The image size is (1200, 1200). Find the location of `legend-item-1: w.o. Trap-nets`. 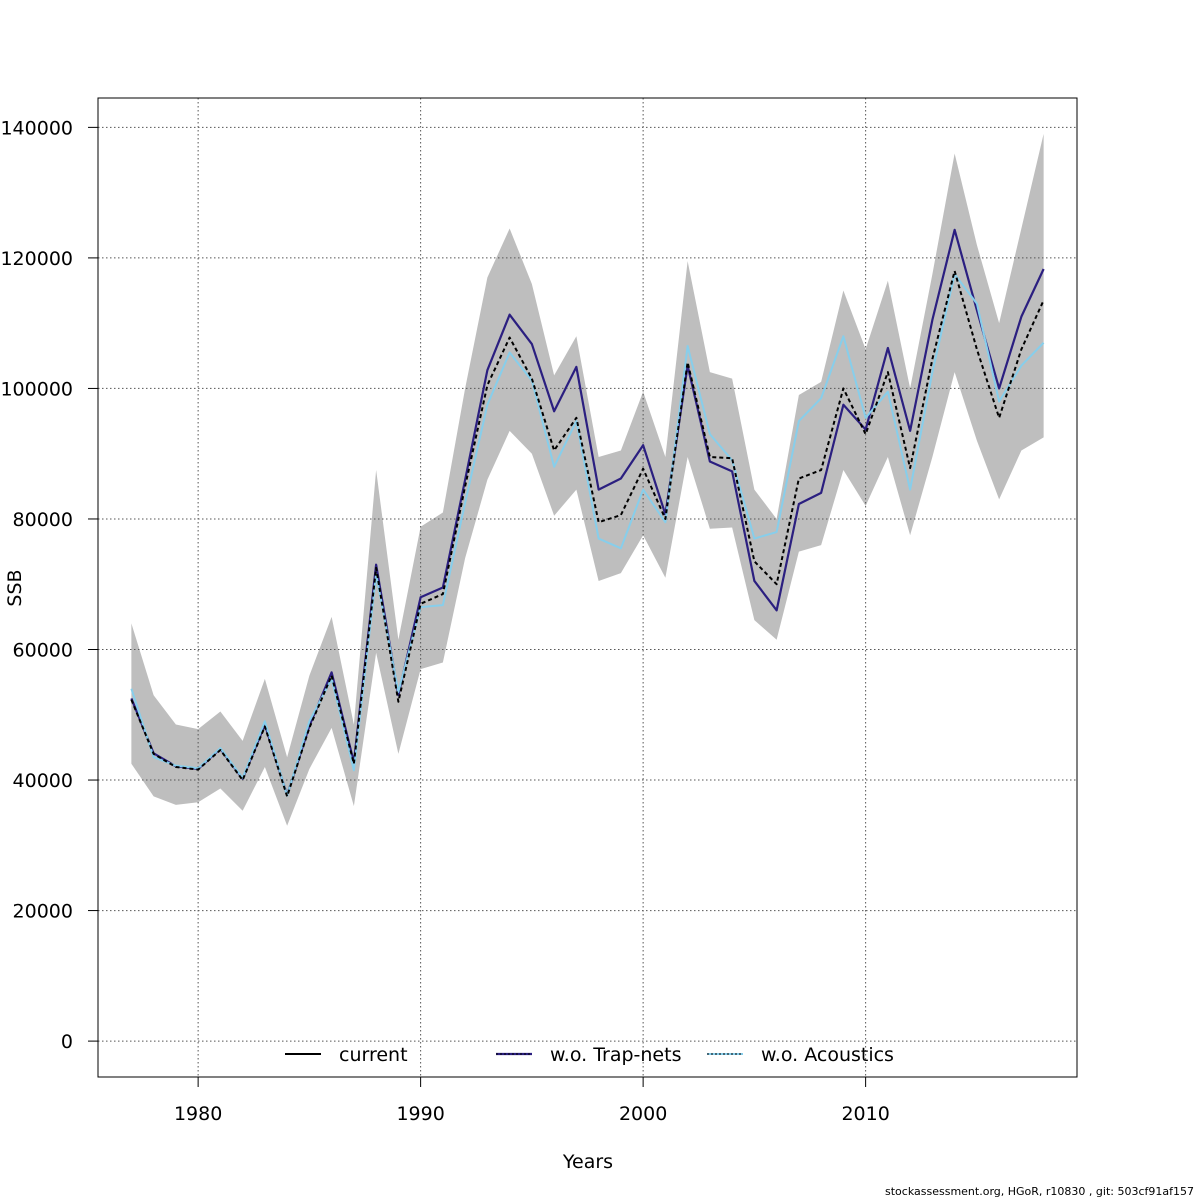

legend-item-1: w.o. Trap-nets is located at coordinates (588, 1055).